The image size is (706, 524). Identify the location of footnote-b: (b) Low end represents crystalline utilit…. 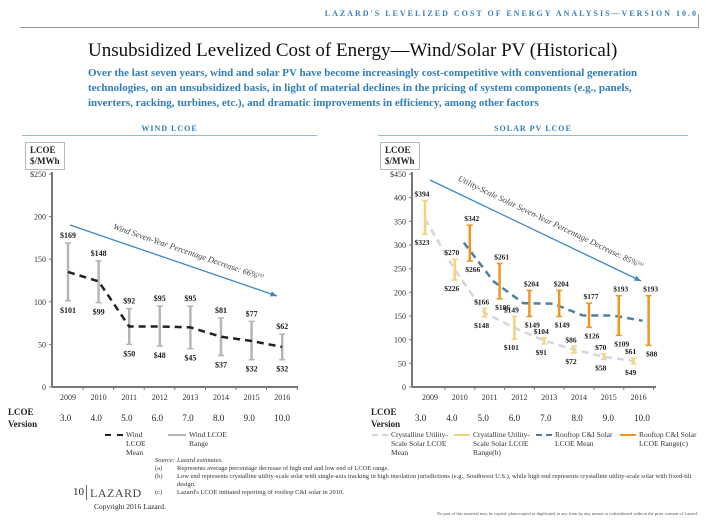
(425, 481).